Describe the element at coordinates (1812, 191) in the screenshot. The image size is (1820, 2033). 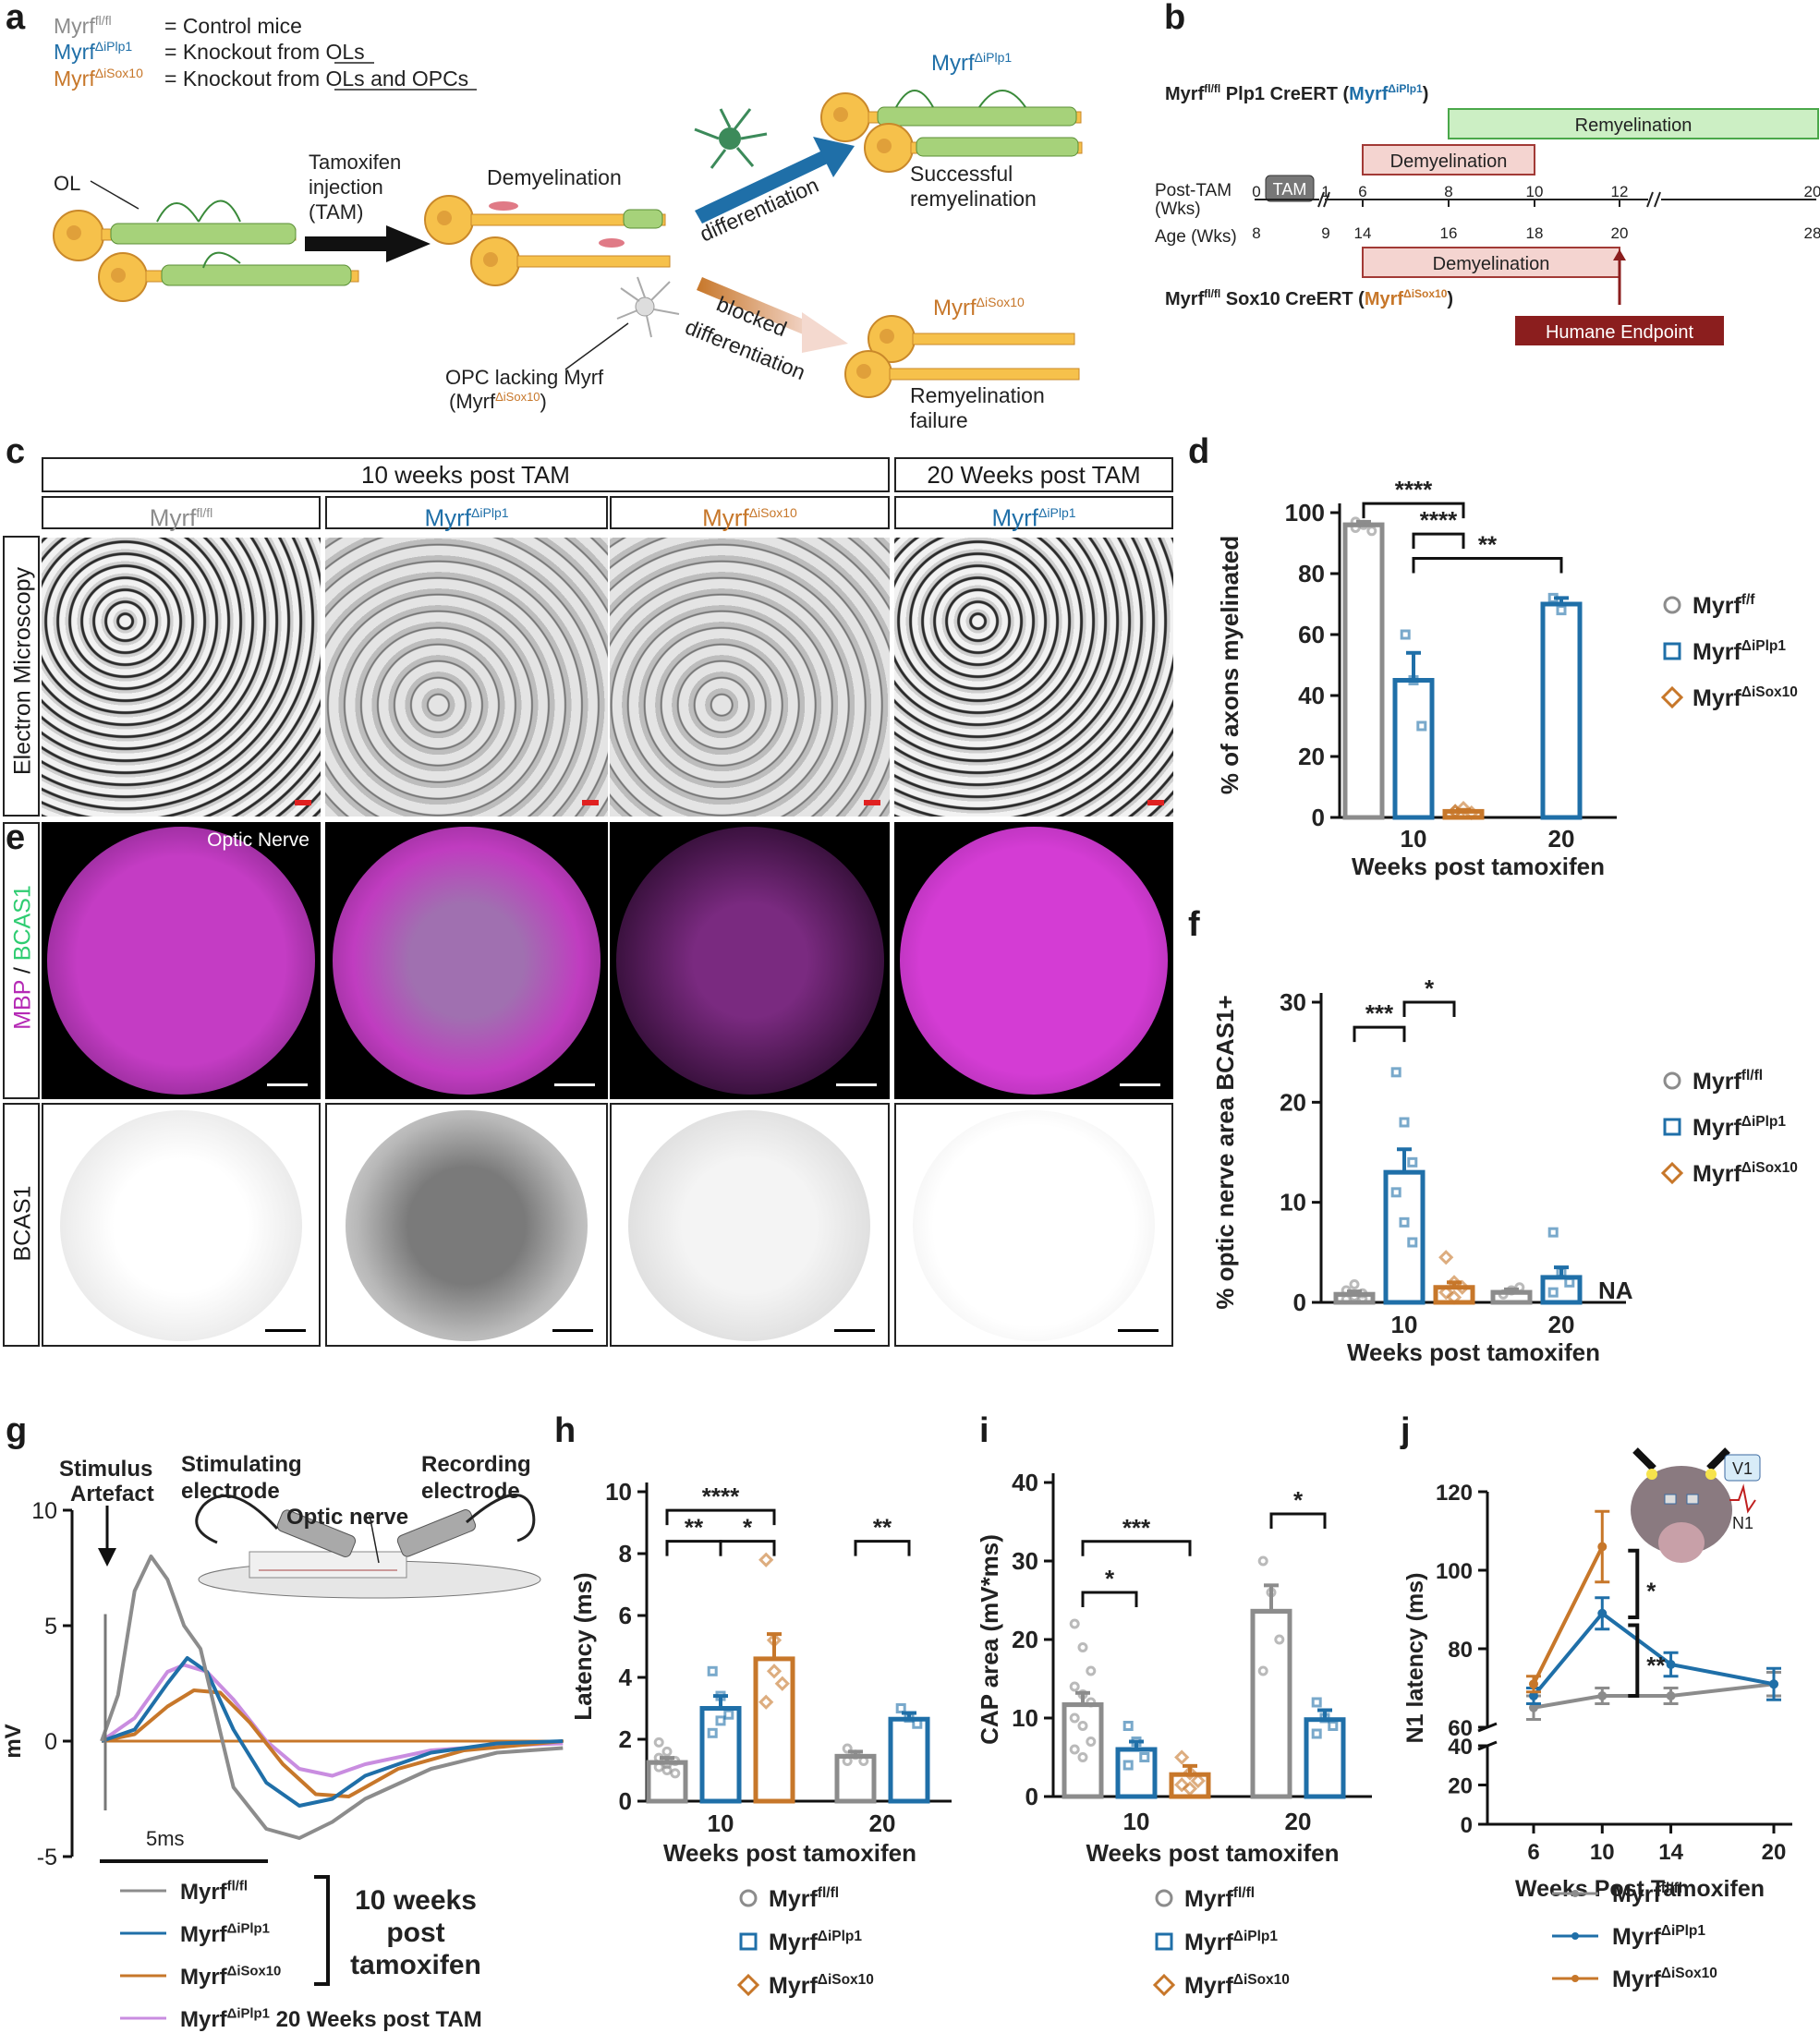
I see `post-tick-6: 20` at that location.